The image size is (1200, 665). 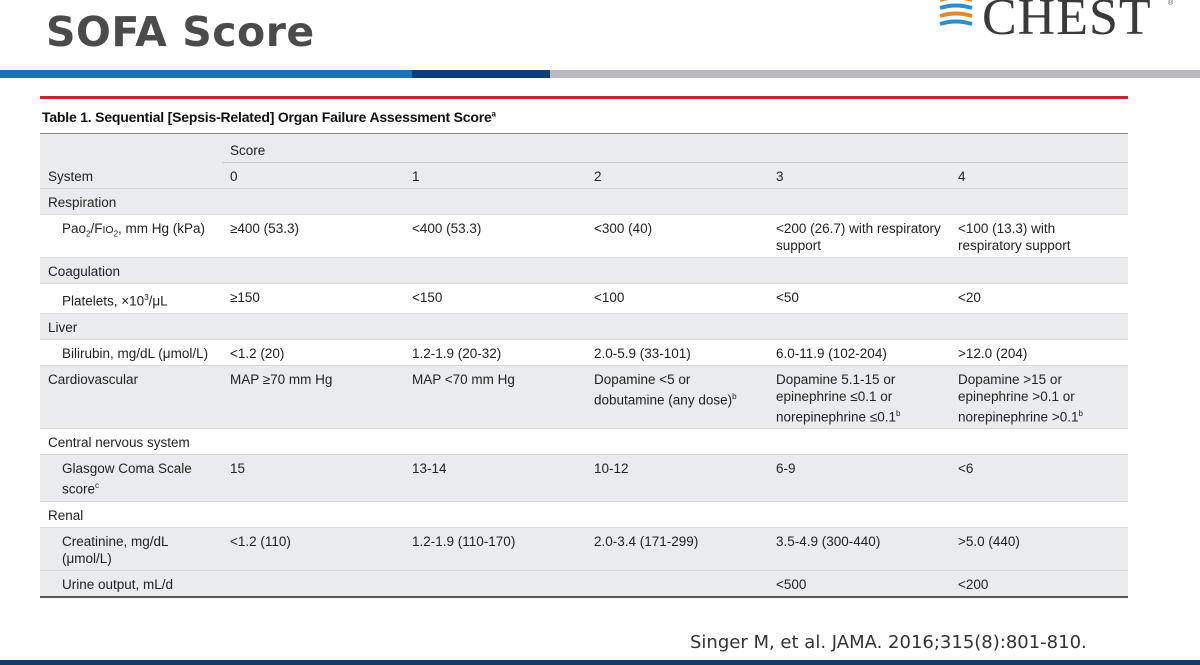 I want to click on header-score-2: 2, so click(x=677, y=176).